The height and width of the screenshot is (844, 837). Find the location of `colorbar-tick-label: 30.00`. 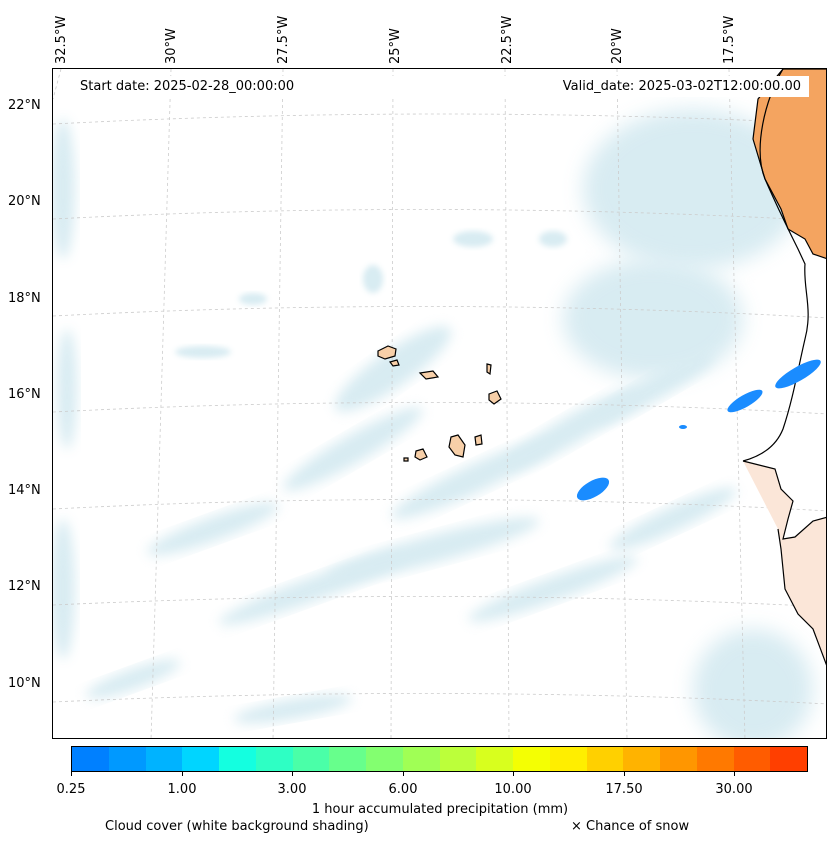

colorbar-tick-label: 30.00 is located at coordinates (734, 789).